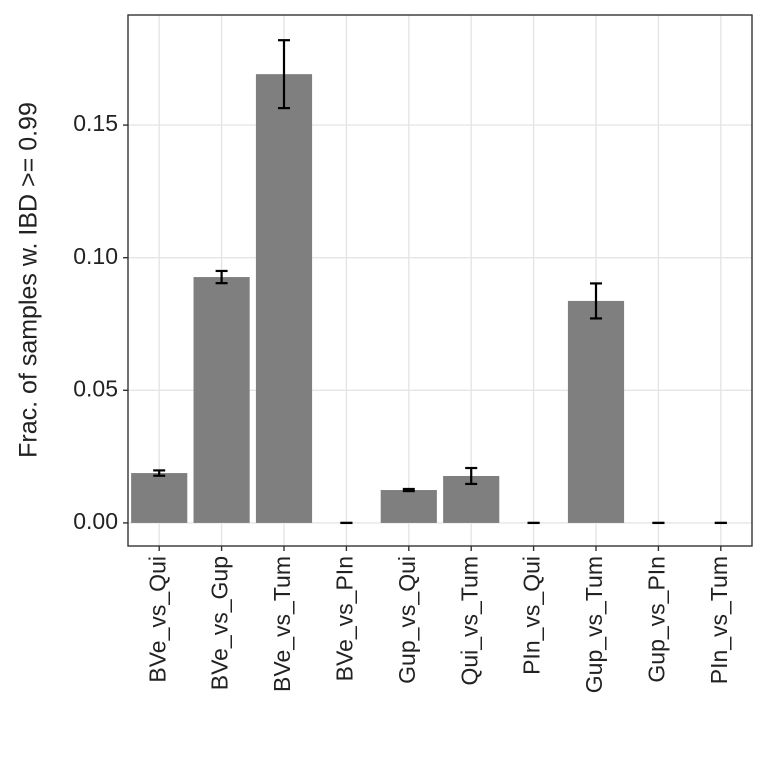  Describe the element at coordinates (594, 624) in the screenshot. I see `x-tick-label: Gup_vs_Tum` at that location.